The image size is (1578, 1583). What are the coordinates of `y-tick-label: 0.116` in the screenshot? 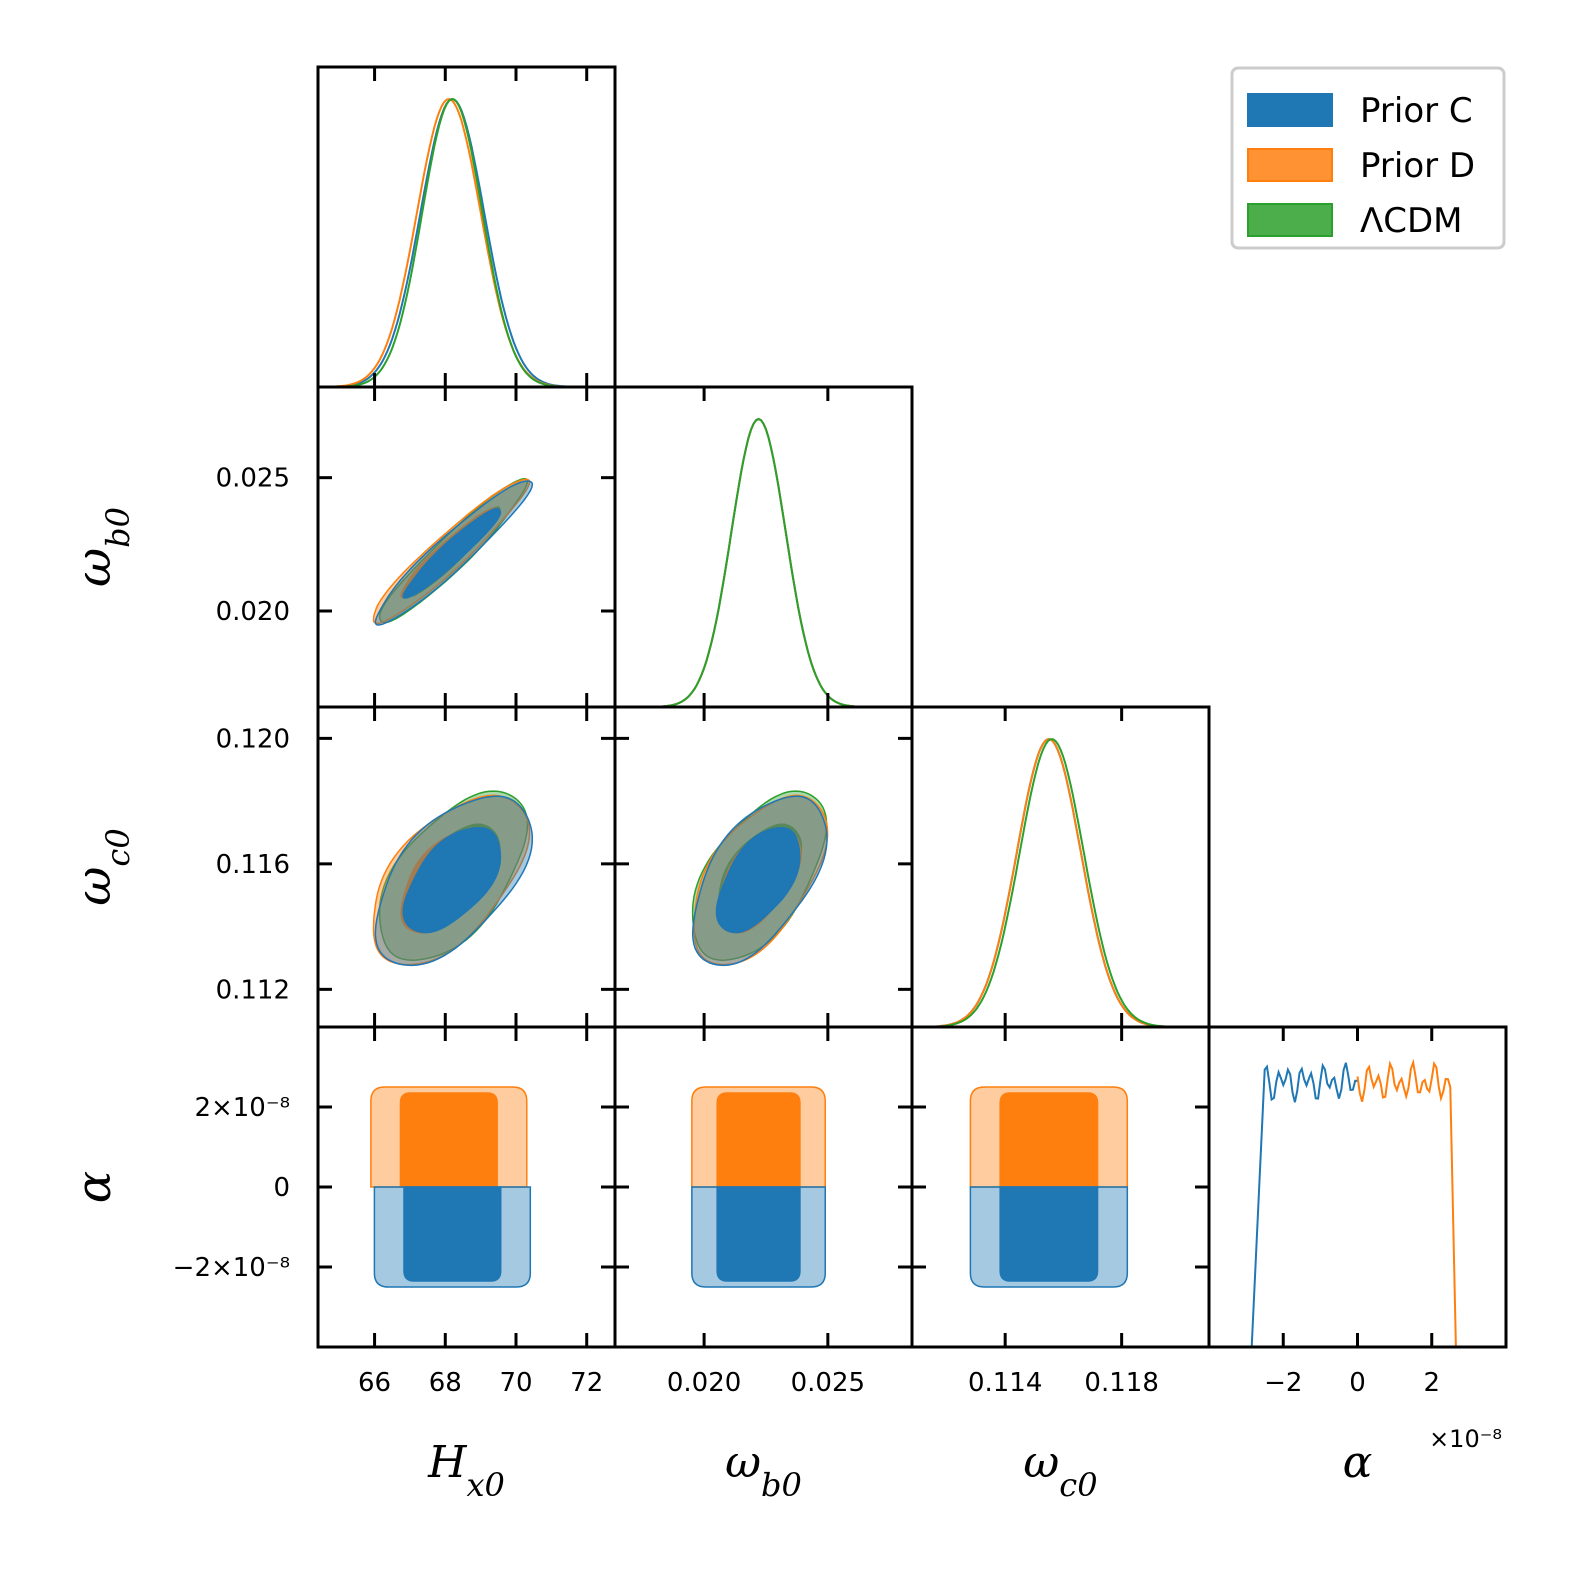 It's located at (253, 865).